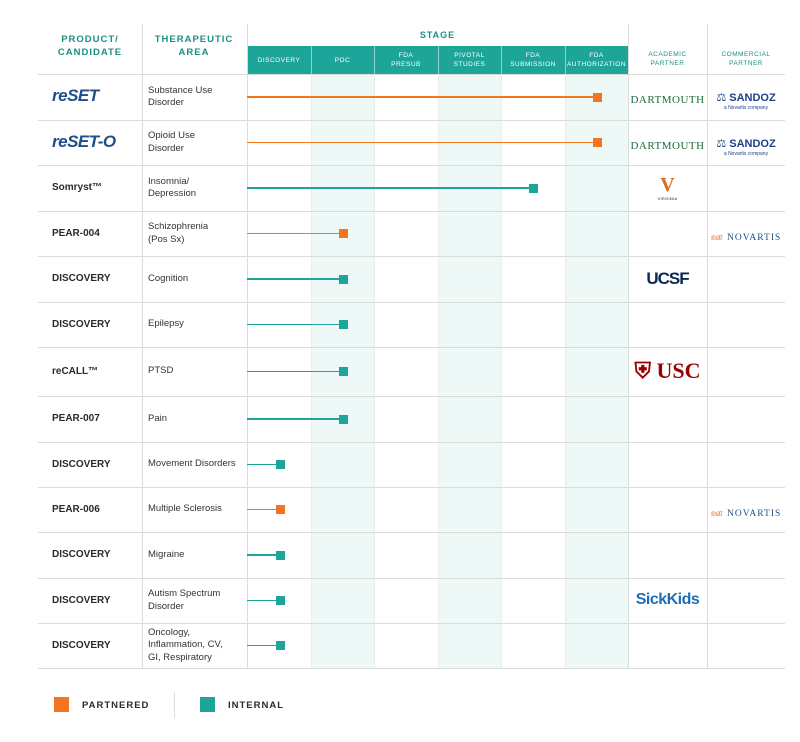  I want to click on pivotal-column-shade, so click(469, 371).